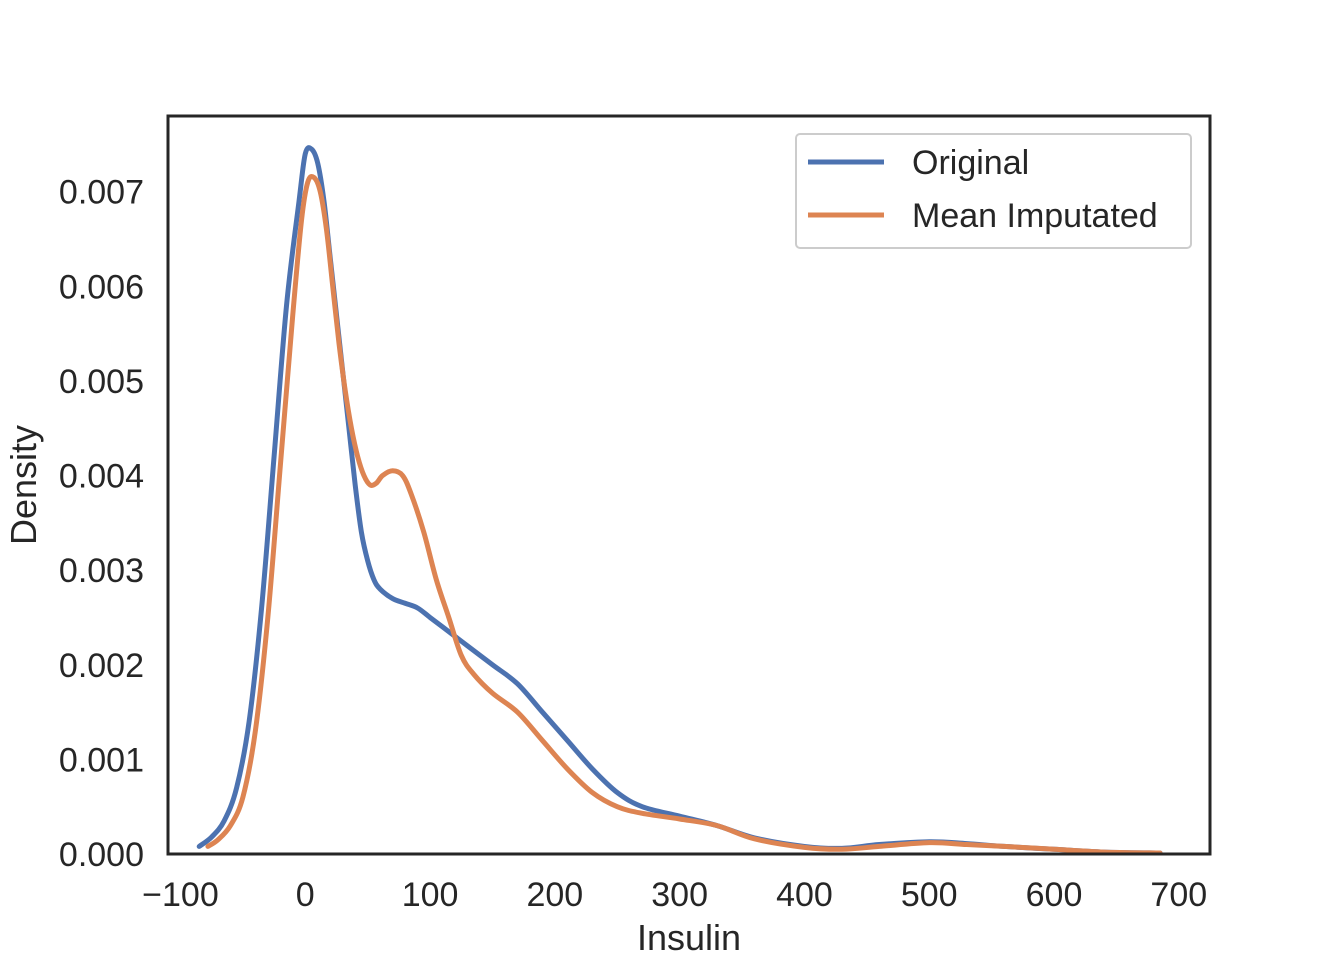 This screenshot has width=1344, height=965. I want to click on y-tick-label: 0.006, so click(101, 287).